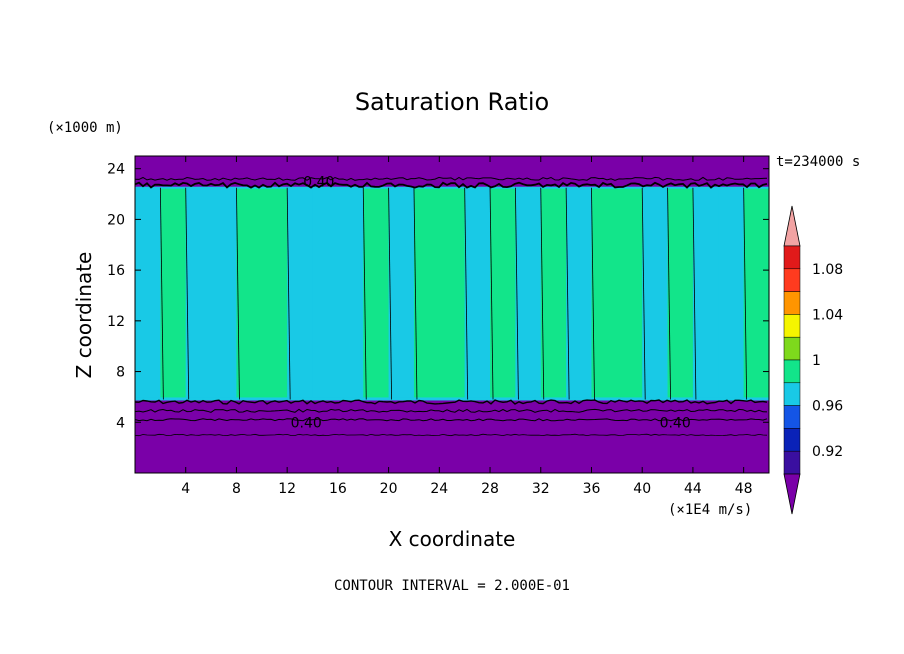 The image size is (904, 654). I want to click on colorbar-level-label: 0.92, so click(827, 452).